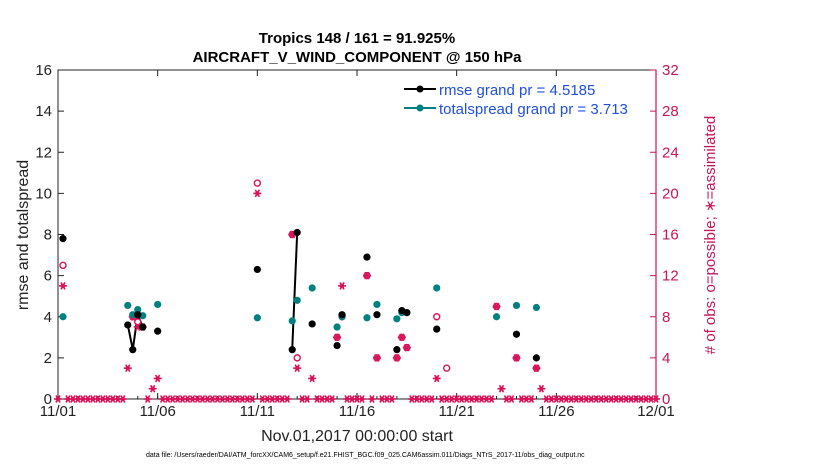 This screenshot has width=830, height=475. What do you see at coordinates (670, 152) in the screenshot?
I see `y2-tick-label: 24` at bounding box center [670, 152].